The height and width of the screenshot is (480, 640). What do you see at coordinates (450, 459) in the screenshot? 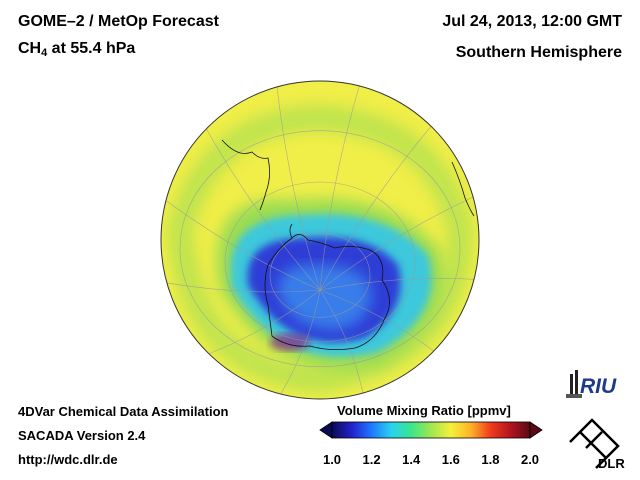
I see `colorbar-tick-label: 1.6` at bounding box center [450, 459].